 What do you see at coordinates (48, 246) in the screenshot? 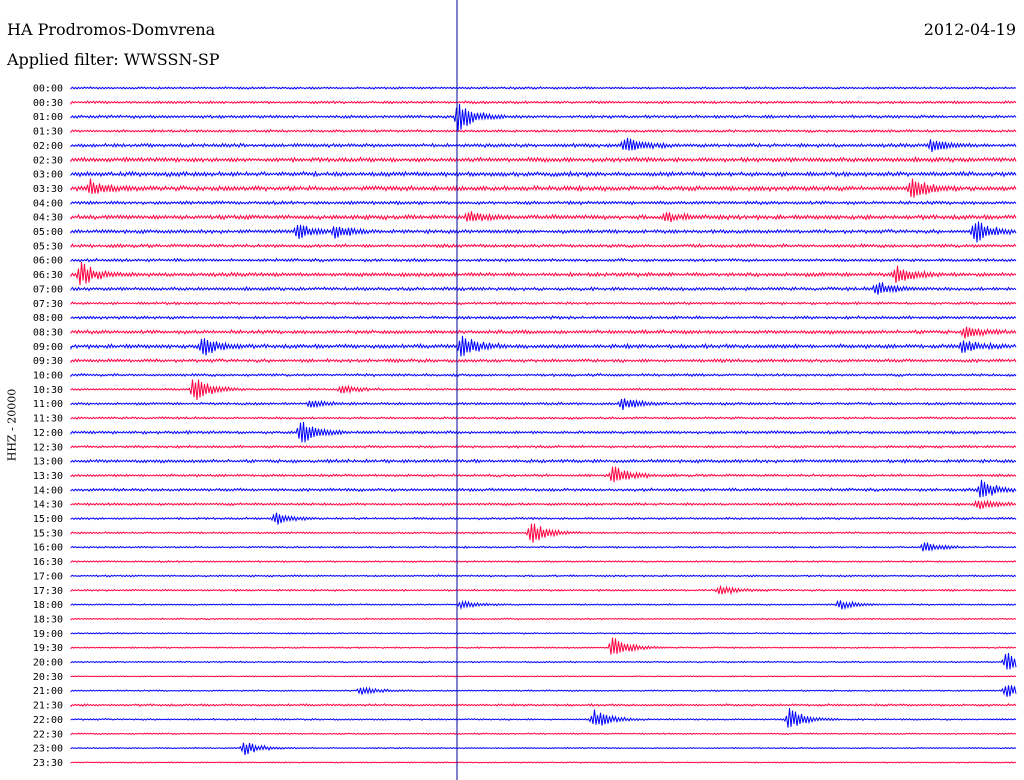
I see `tick-label: 05:30` at bounding box center [48, 246].